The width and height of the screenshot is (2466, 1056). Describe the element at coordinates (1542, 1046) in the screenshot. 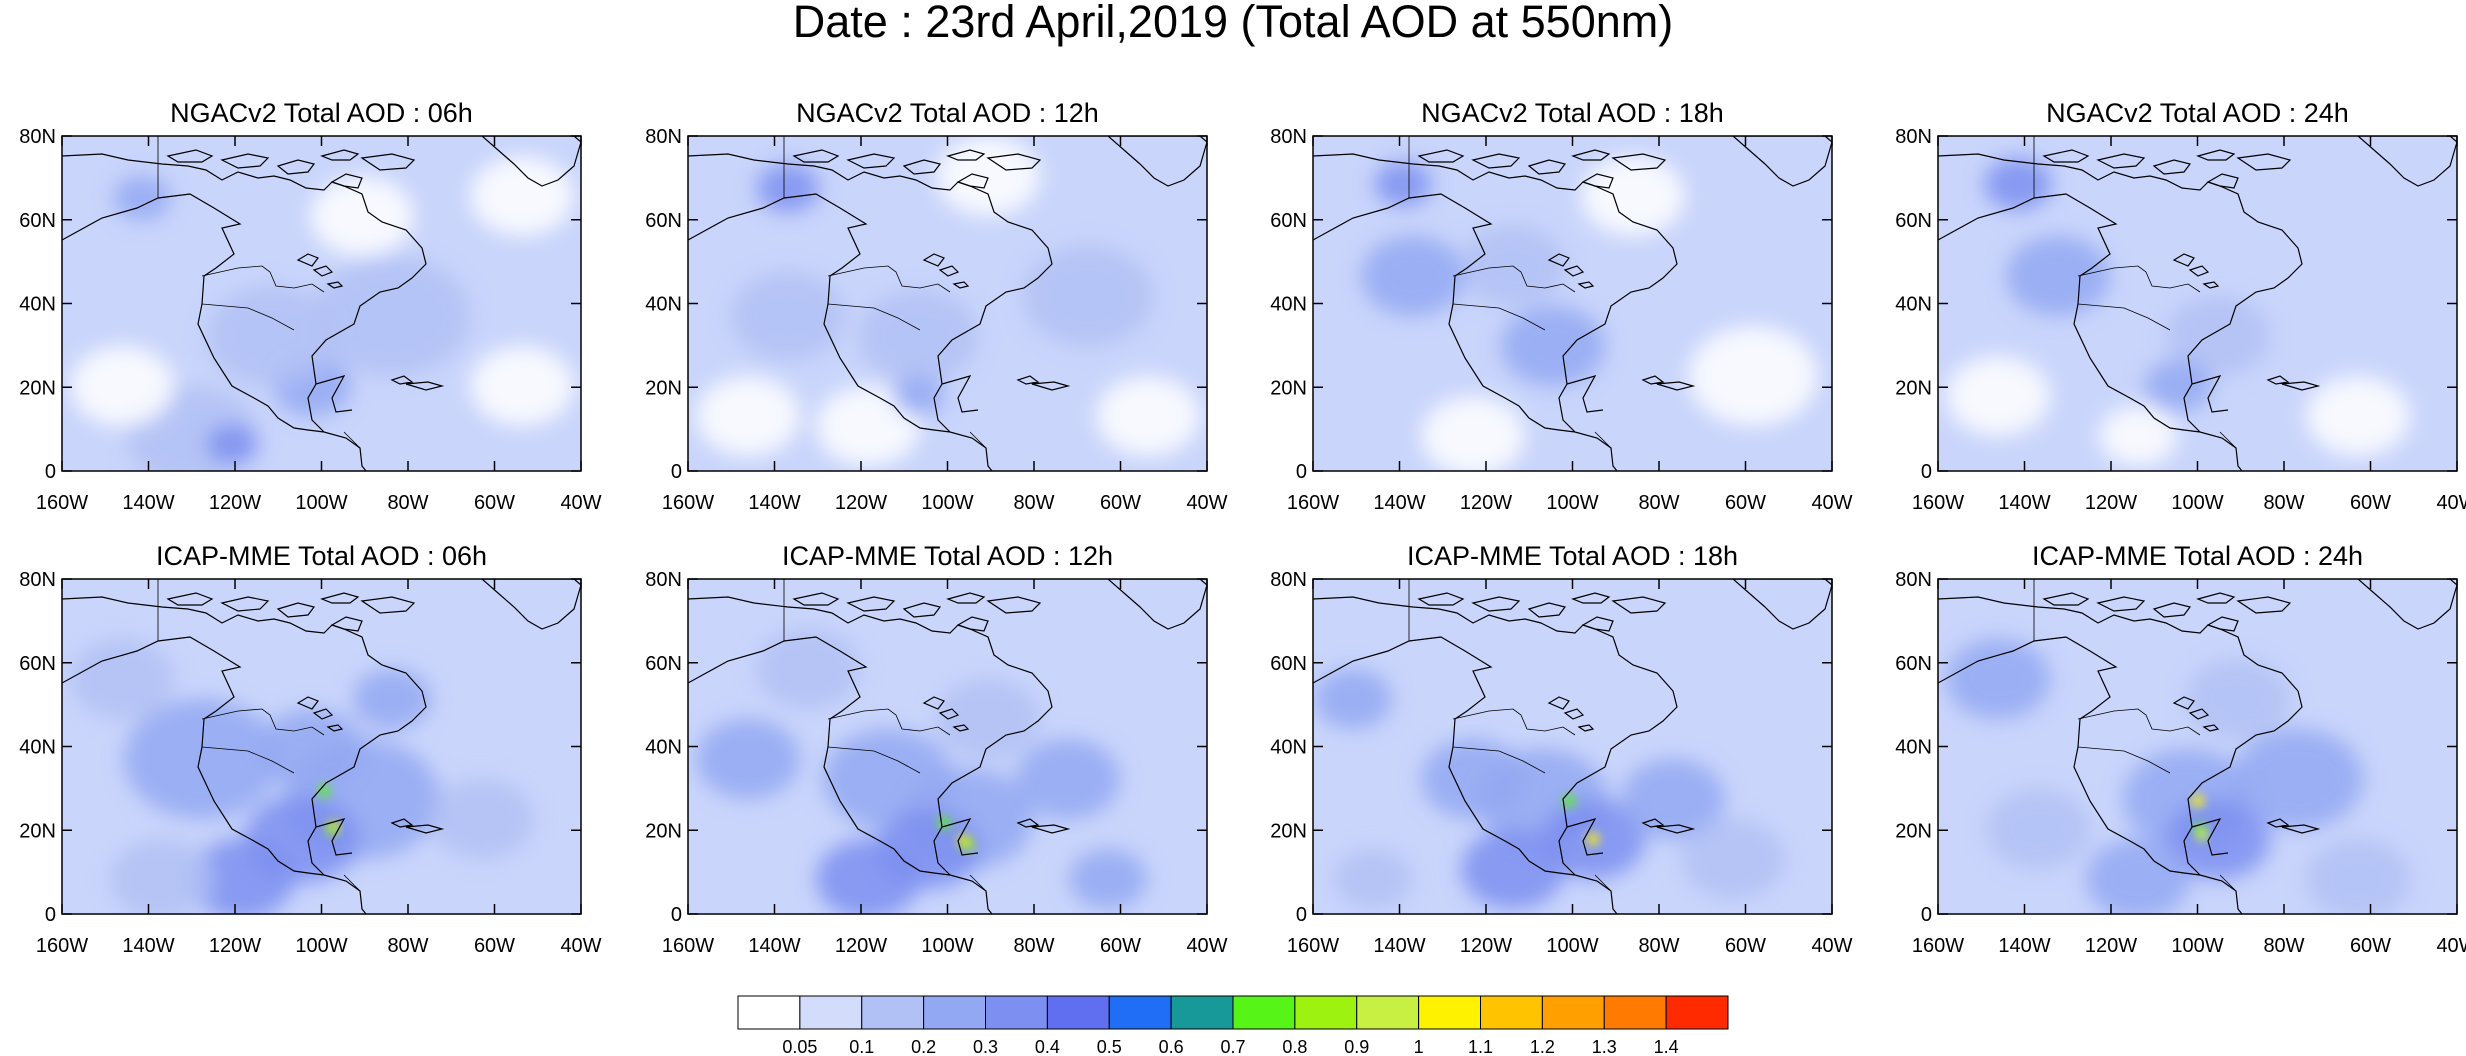

I see `colorbar-label: 1.2` at that location.